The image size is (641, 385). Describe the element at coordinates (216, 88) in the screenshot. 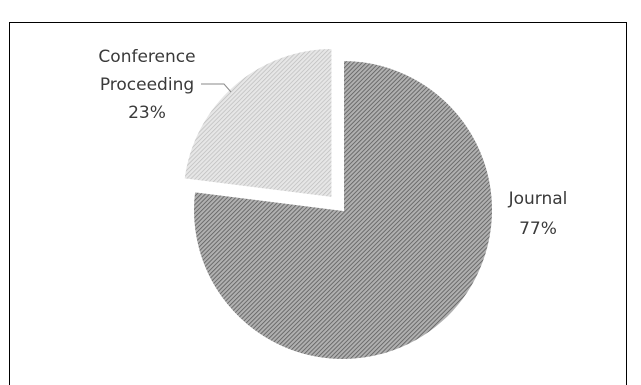

I see `leader-line-conference` at that location.